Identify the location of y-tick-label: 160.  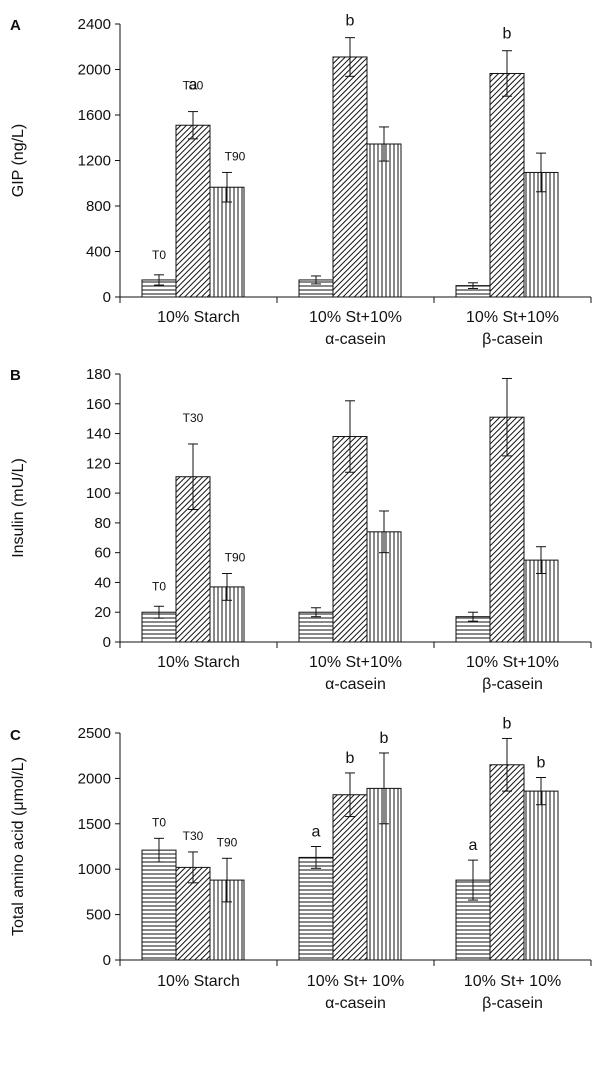
(98, 404).